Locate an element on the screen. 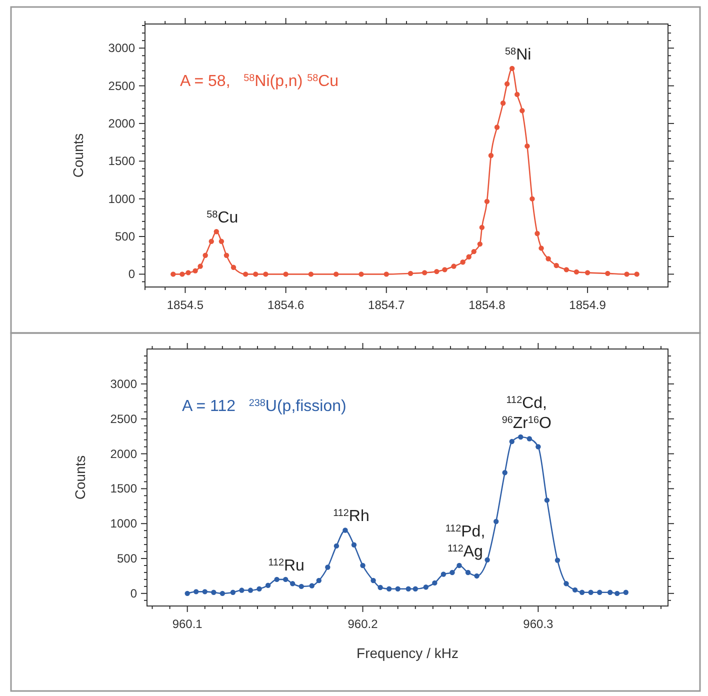 This screenshot has width=708, height=696. y-tick-label: 2000 is located at coordinates (122, 123).